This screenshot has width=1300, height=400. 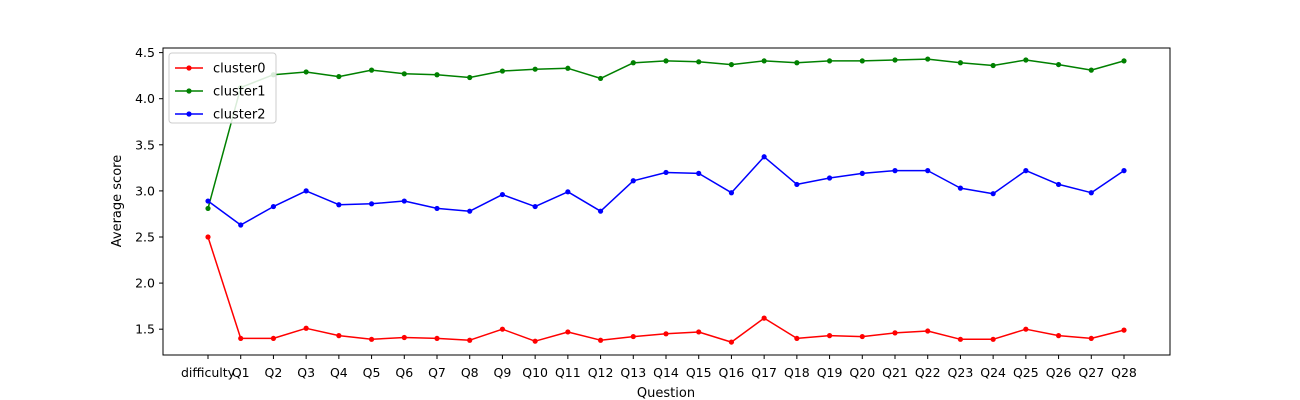 I want to click on y-tick-label: 3.0, so click(x=145, y=190).